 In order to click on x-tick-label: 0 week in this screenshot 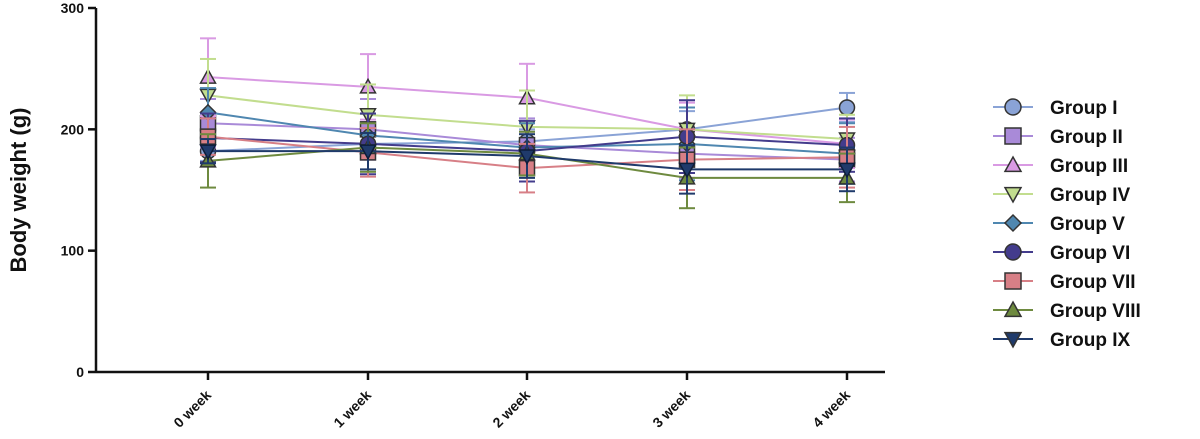, I will do `click(192, 409)`.